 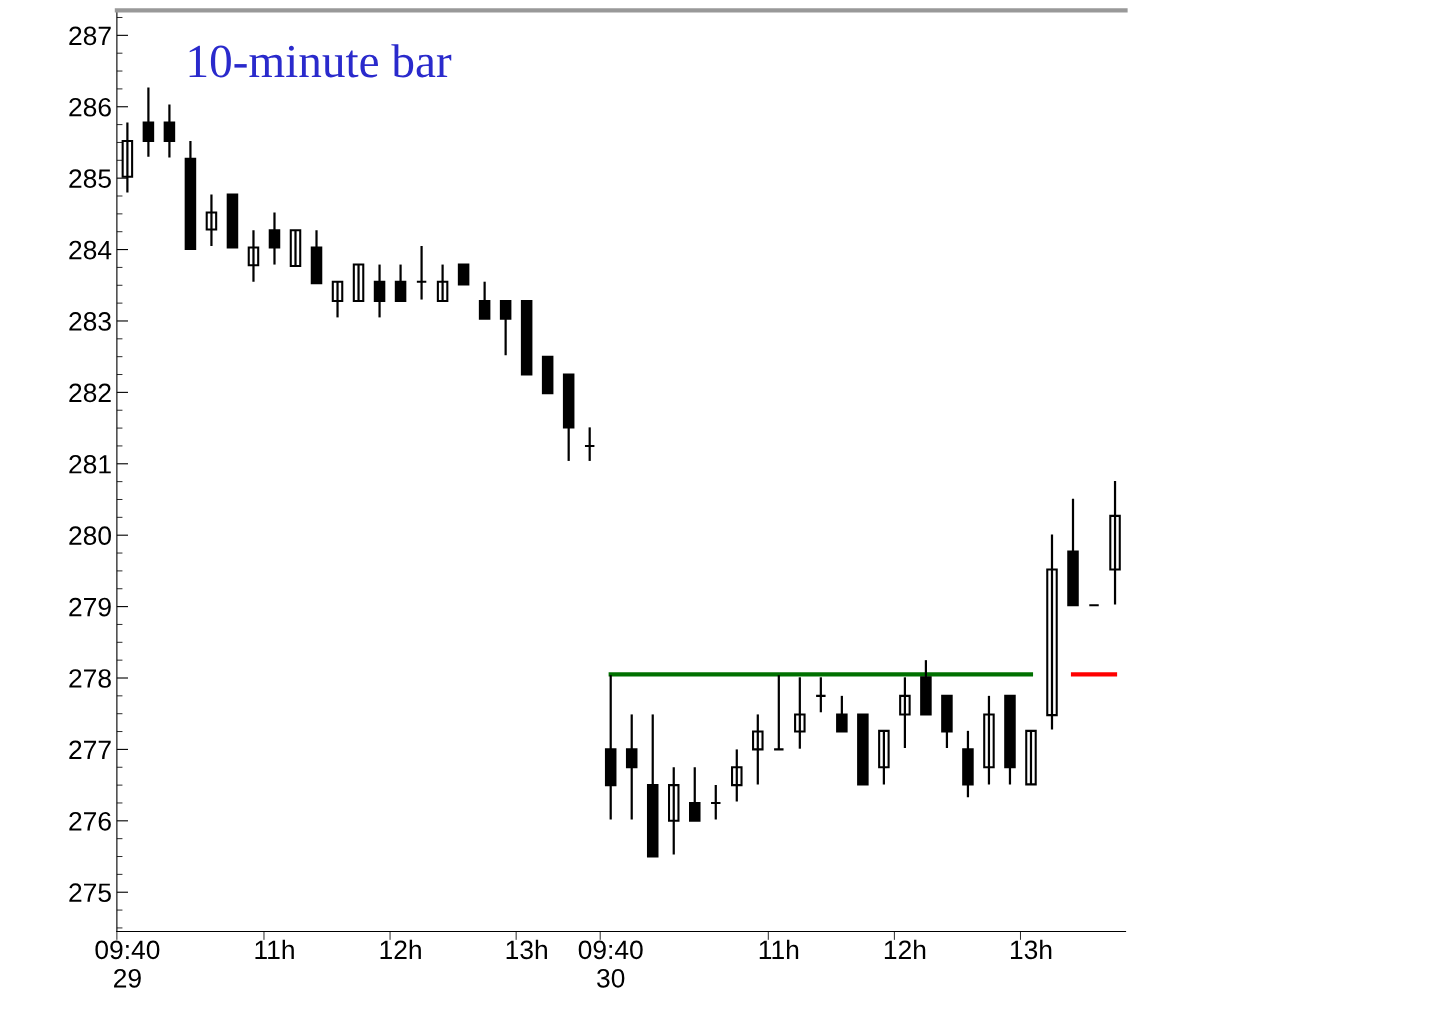 I want to click on y-tick-label: 283, so click(x=90, y=321).